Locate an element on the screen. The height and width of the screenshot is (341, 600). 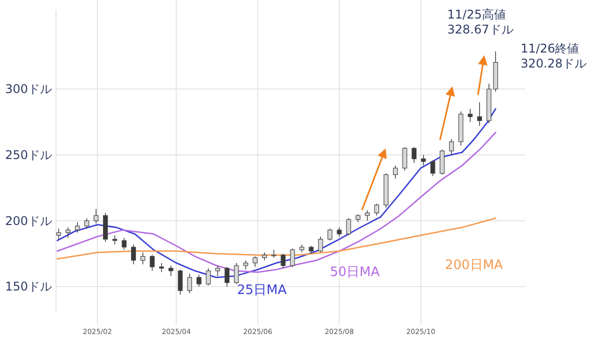
y-tick-label: 300ドル is located at coordinates (28, 89).